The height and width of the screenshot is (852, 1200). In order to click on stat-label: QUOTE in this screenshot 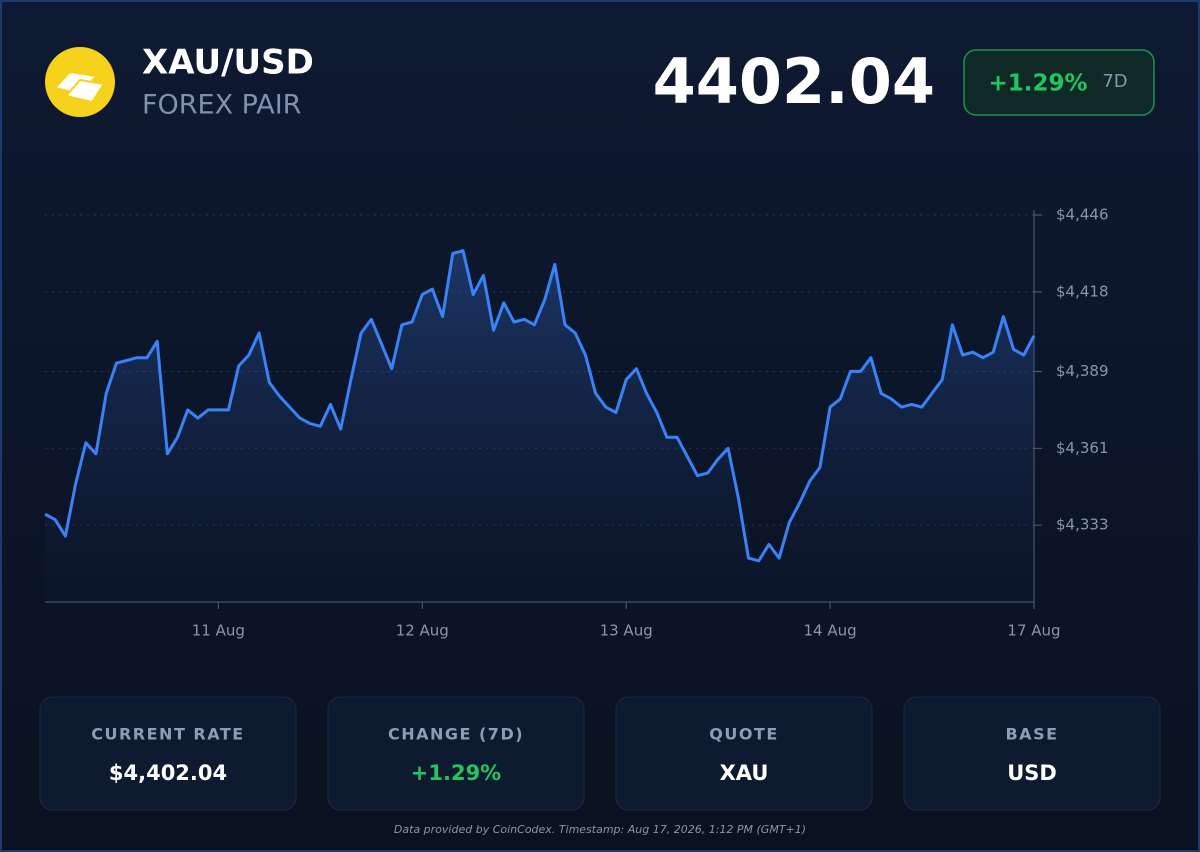, I will do `click(744, 734)`.